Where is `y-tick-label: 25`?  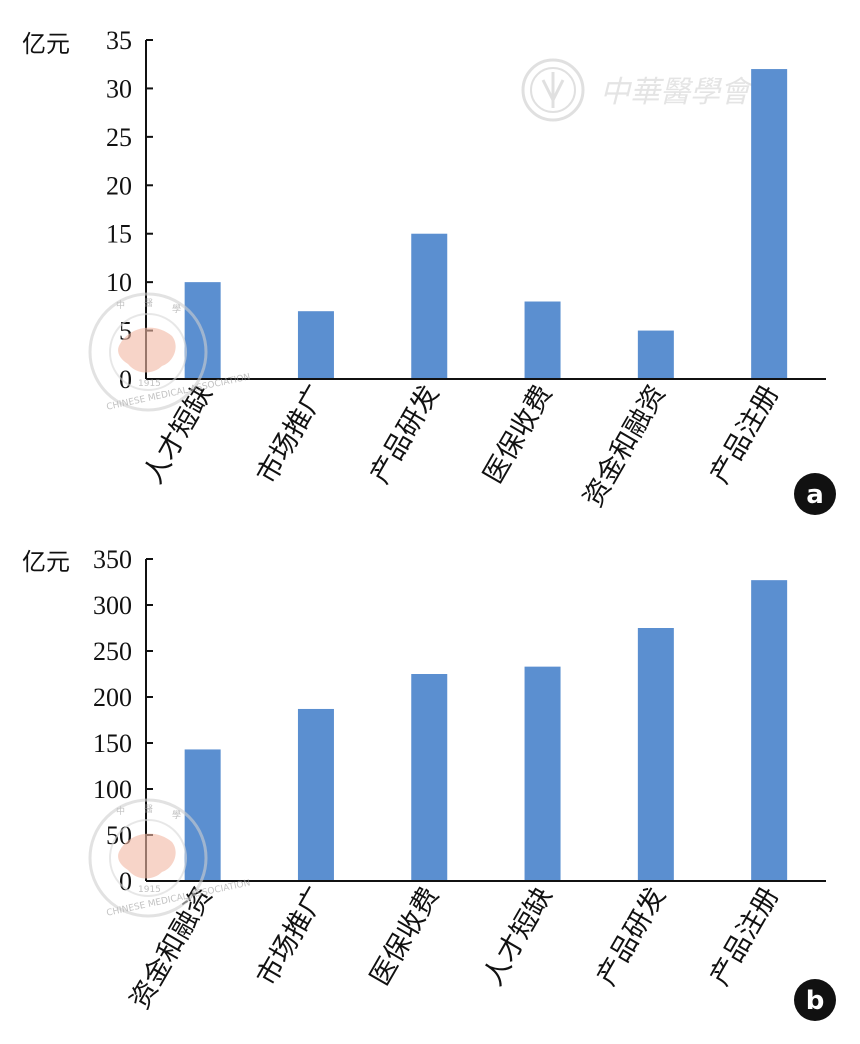 y-tick-label: 25 is located at coordinates (119, 137).